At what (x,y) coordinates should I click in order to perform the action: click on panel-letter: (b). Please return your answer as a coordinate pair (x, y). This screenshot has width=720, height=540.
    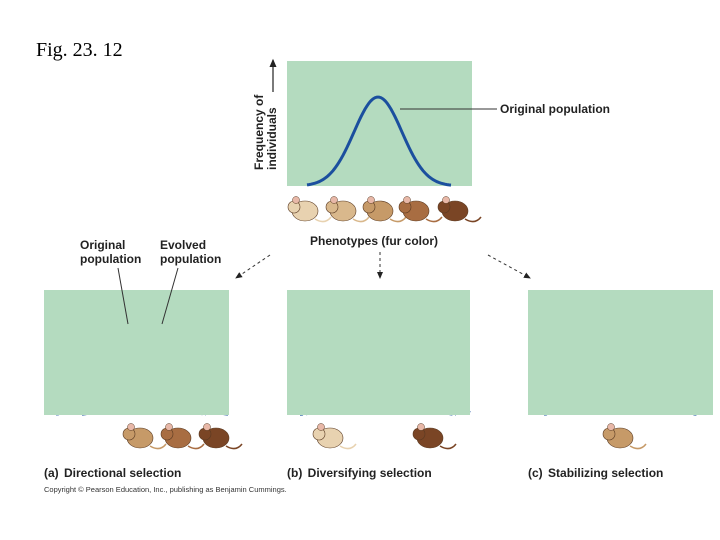
    Looking at the image, I should click on (294, 473).